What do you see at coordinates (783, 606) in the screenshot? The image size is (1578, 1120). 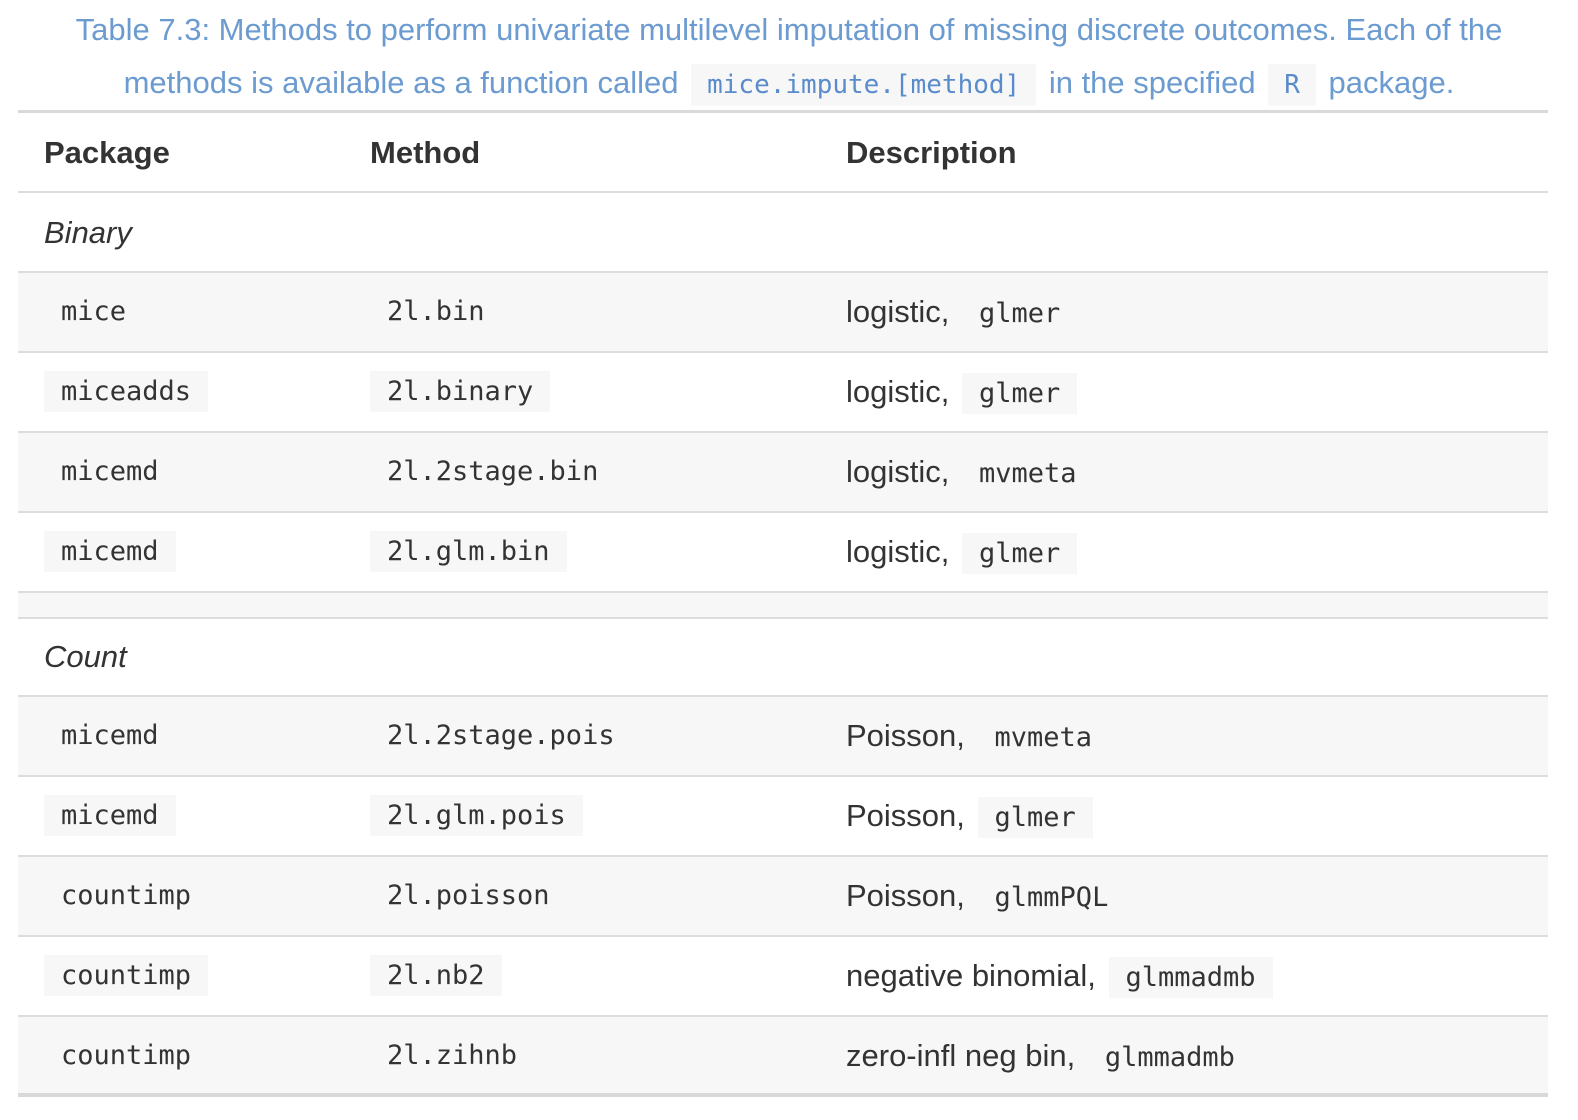 I see `group-separator` at bounding box center [783, 606].